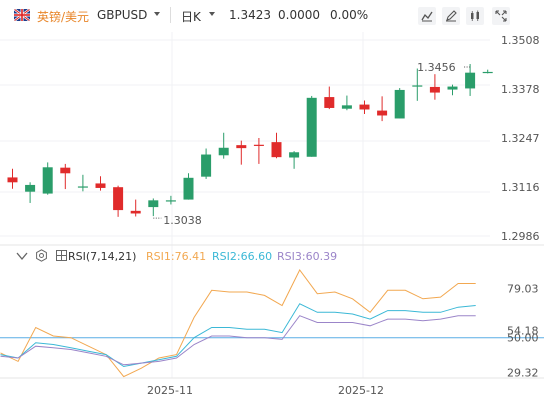  Describe the element at coordinates (523, 338) in the screenshot. I see `rsi-tick-label: 50.00` at that location.